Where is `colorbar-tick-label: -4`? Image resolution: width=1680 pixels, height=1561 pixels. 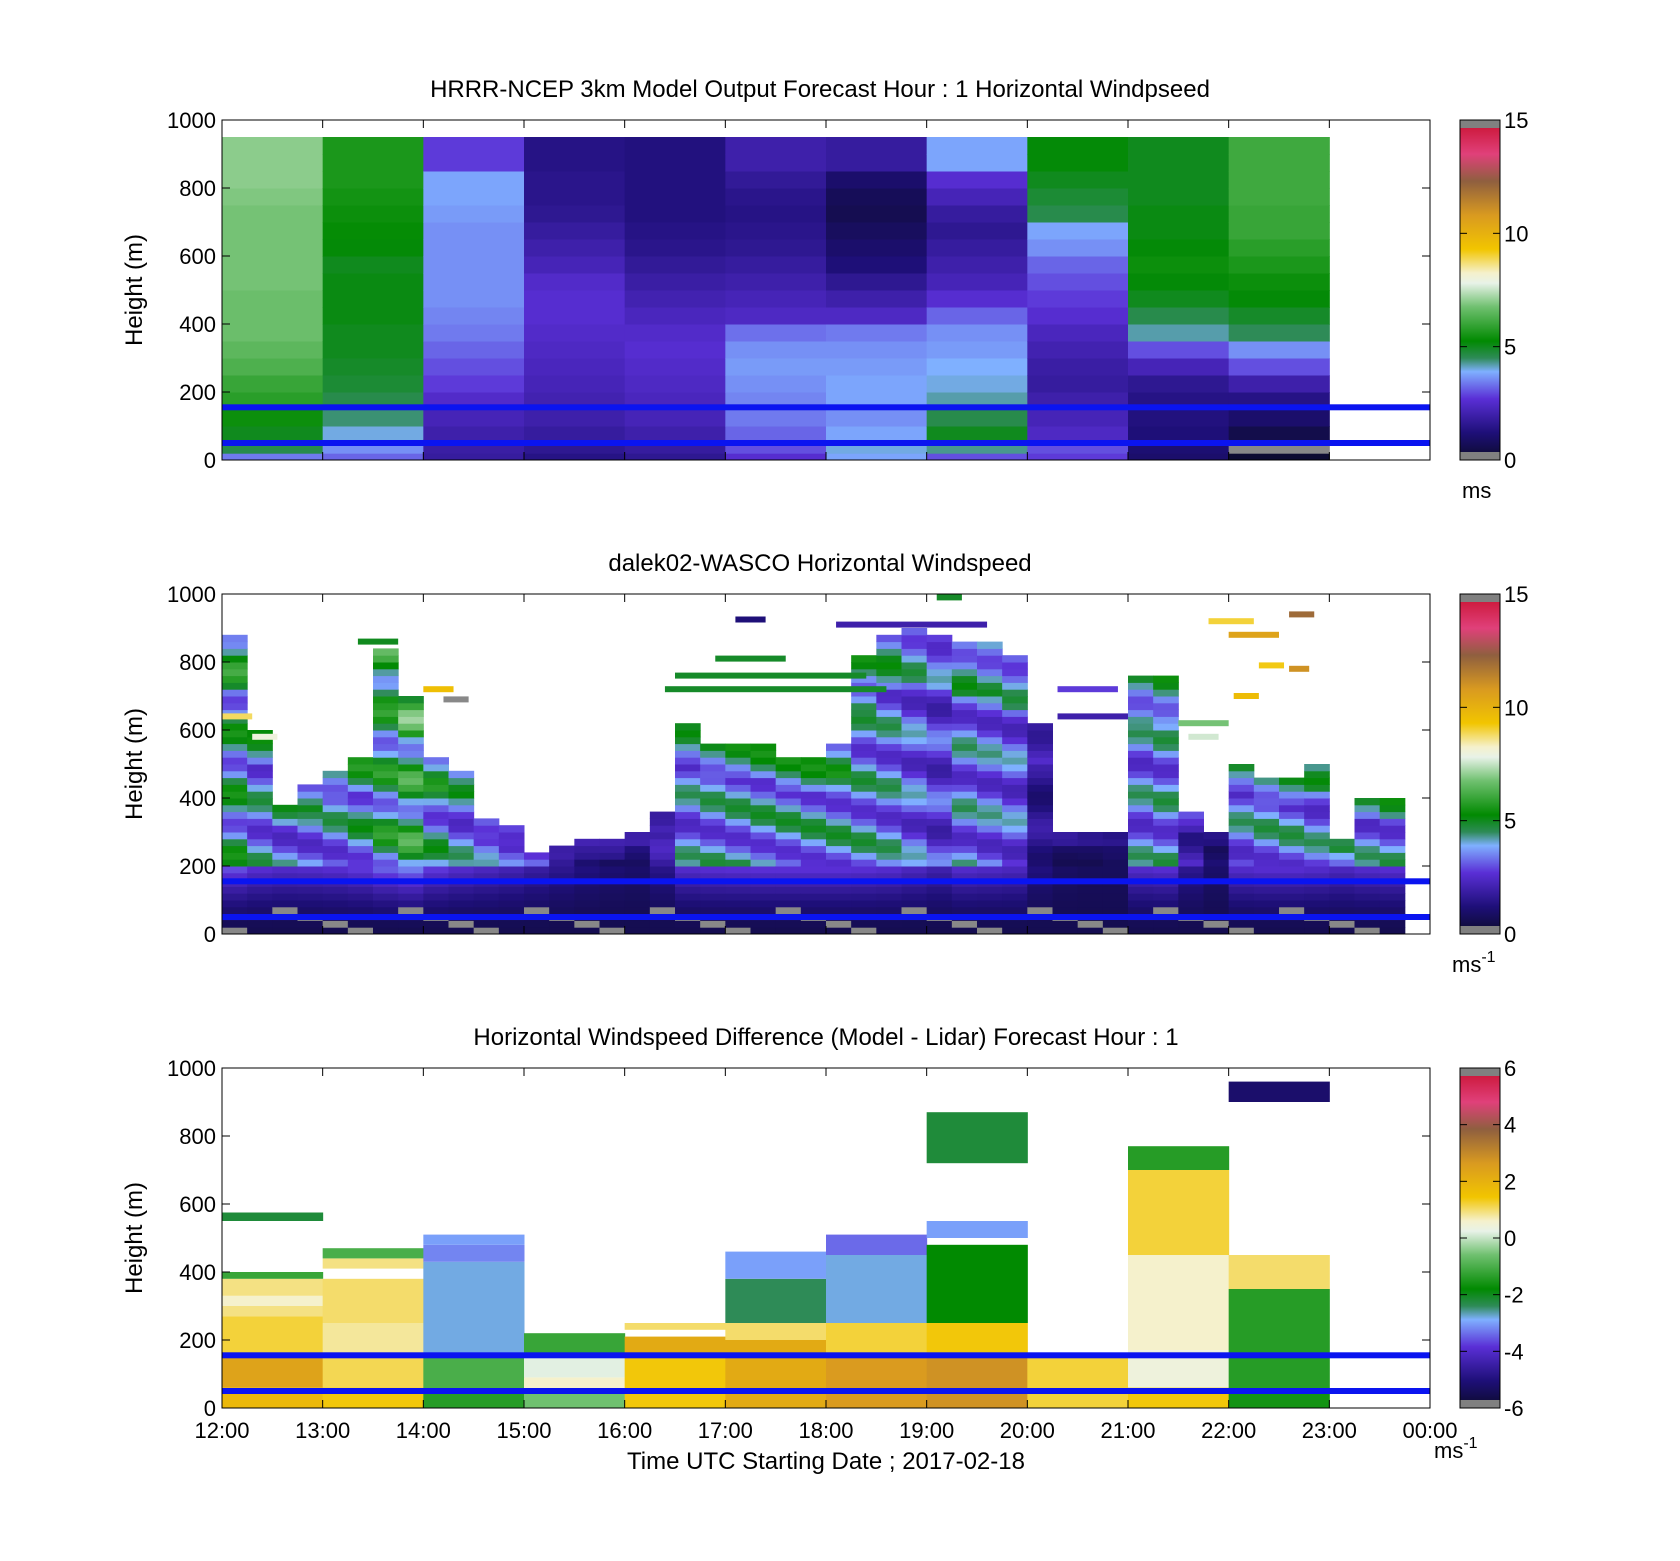 colorbar-tick-label: -4 is located at coordinates (1514, 1351).